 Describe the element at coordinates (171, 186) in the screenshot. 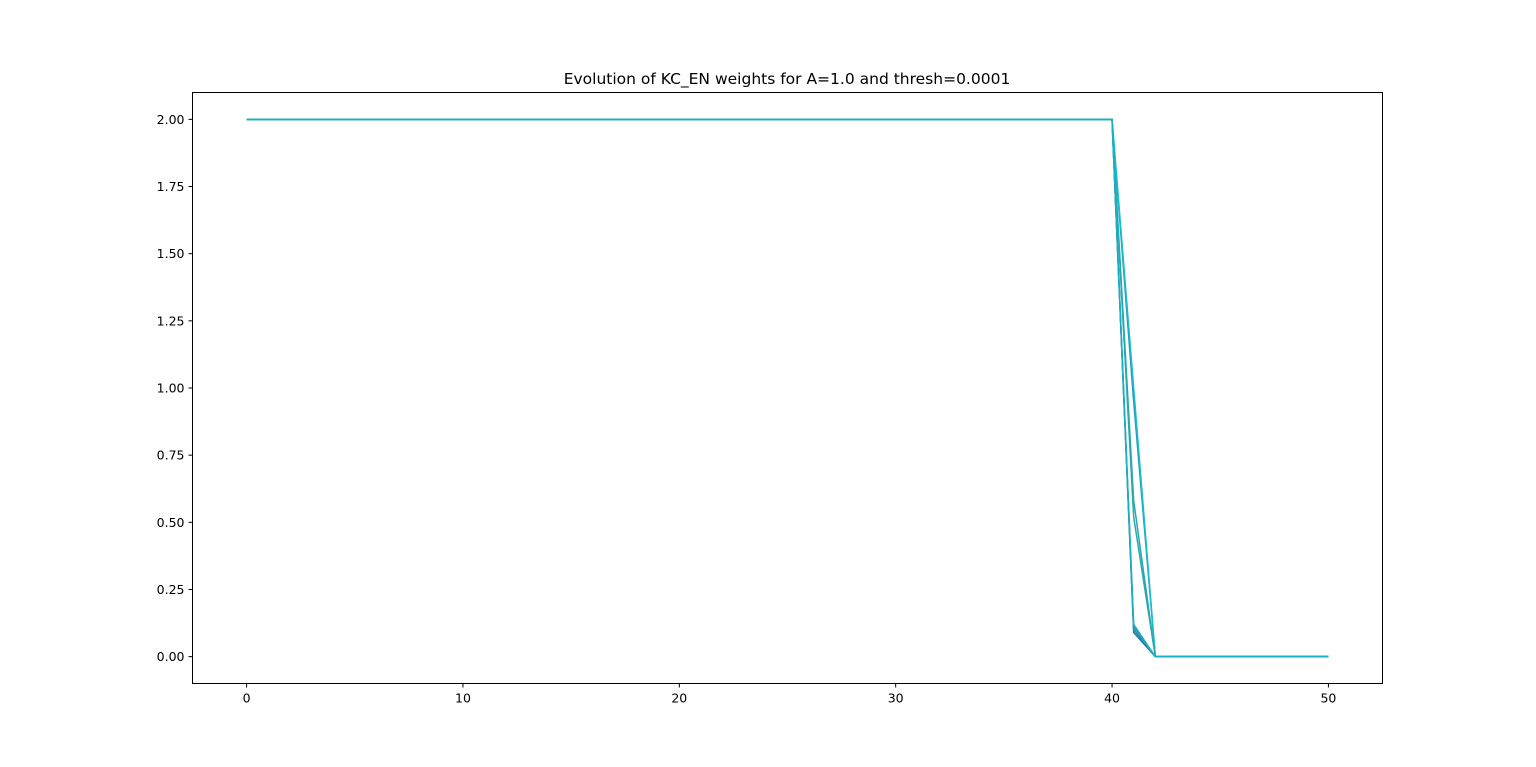

I see `y-tick-label: 1.75` at that location.